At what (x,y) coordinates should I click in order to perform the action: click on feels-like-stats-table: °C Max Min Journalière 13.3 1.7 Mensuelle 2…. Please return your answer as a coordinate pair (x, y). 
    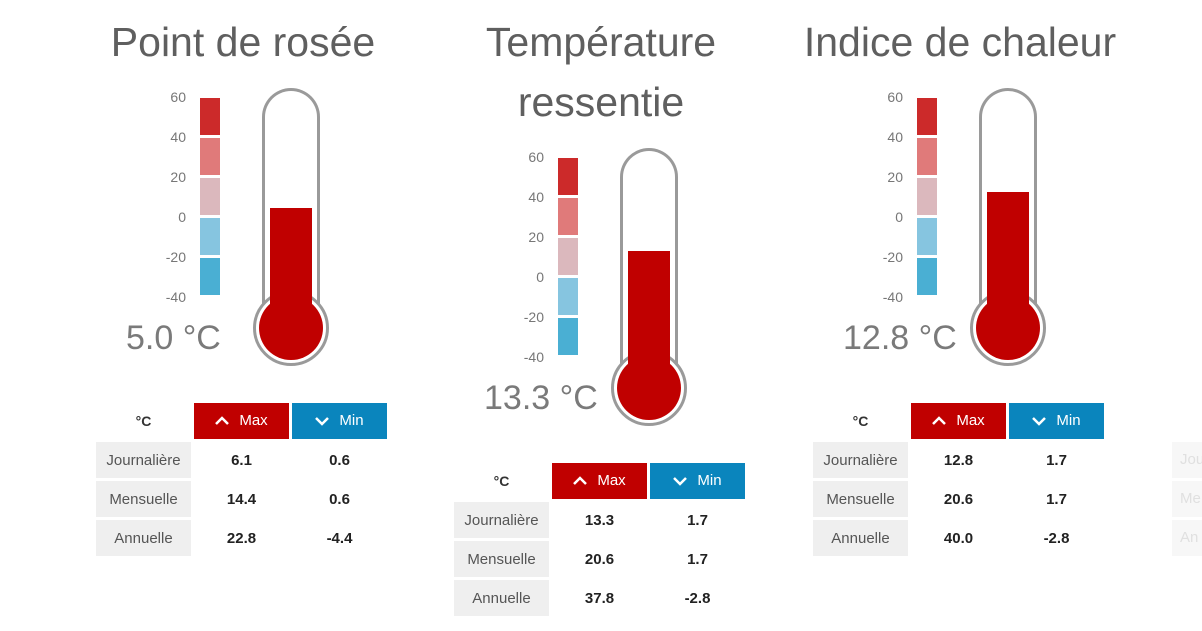
    Looking at the image, I should click on (599, 539).